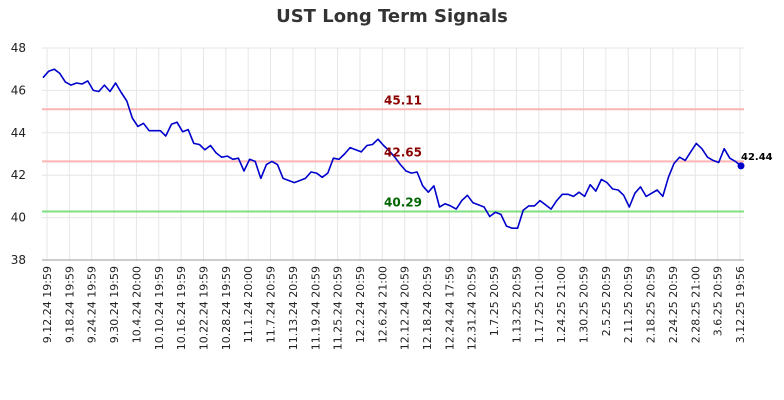  Describe the element at coordinates (18, 175) in the screenshot. I see `y-tick-label: 42` at that location.